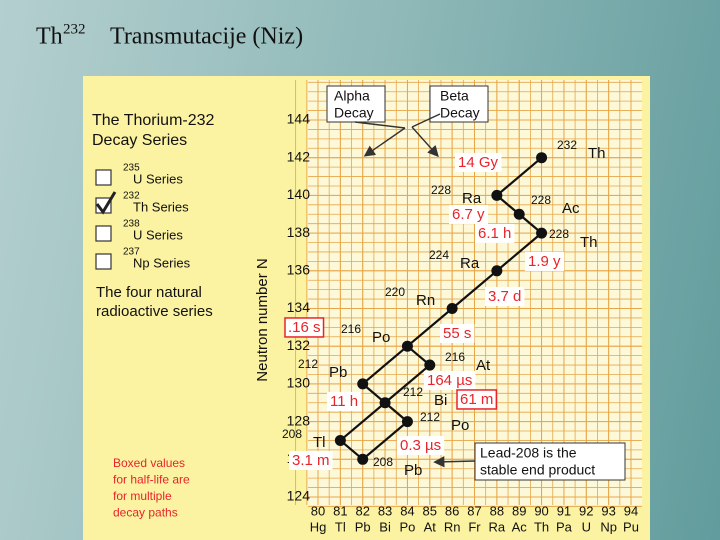  What do you see at coordinates (158, 234) in the screenshot?
I see `series-label: U Series` at bounding box center [158, 234].